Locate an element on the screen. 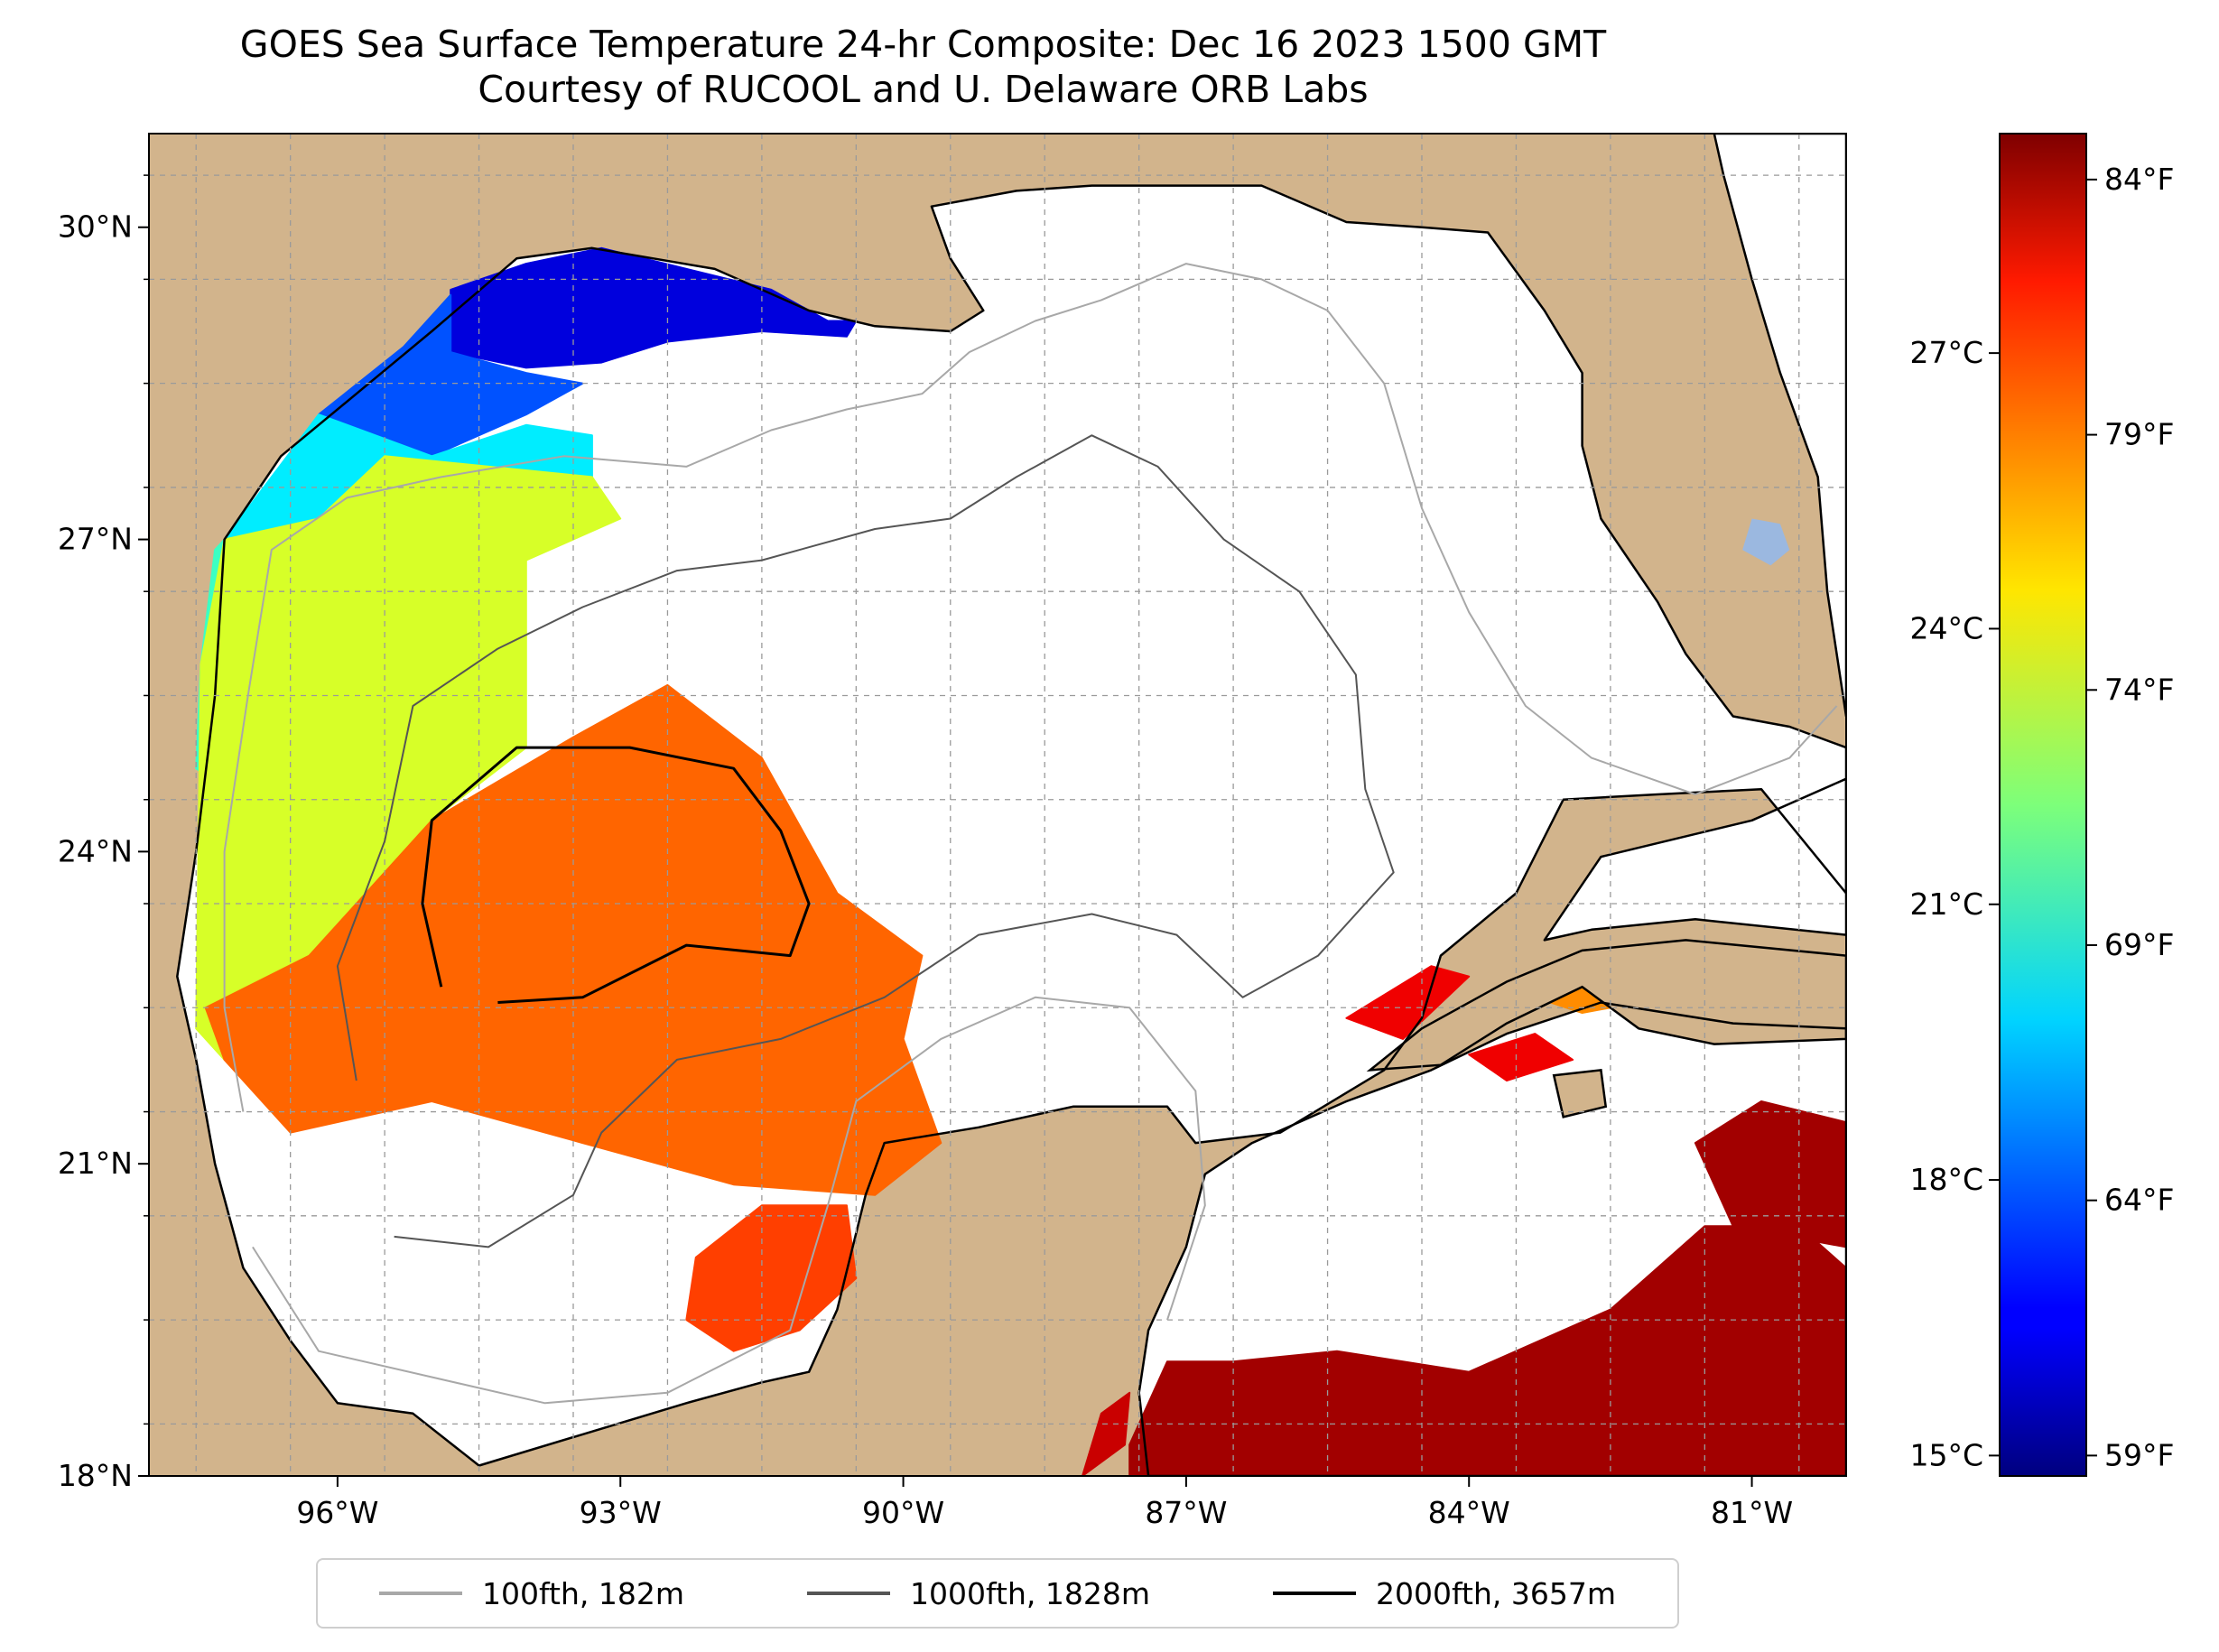  legend-label: 100fth, 182m is located at coordinates (583, 1593).